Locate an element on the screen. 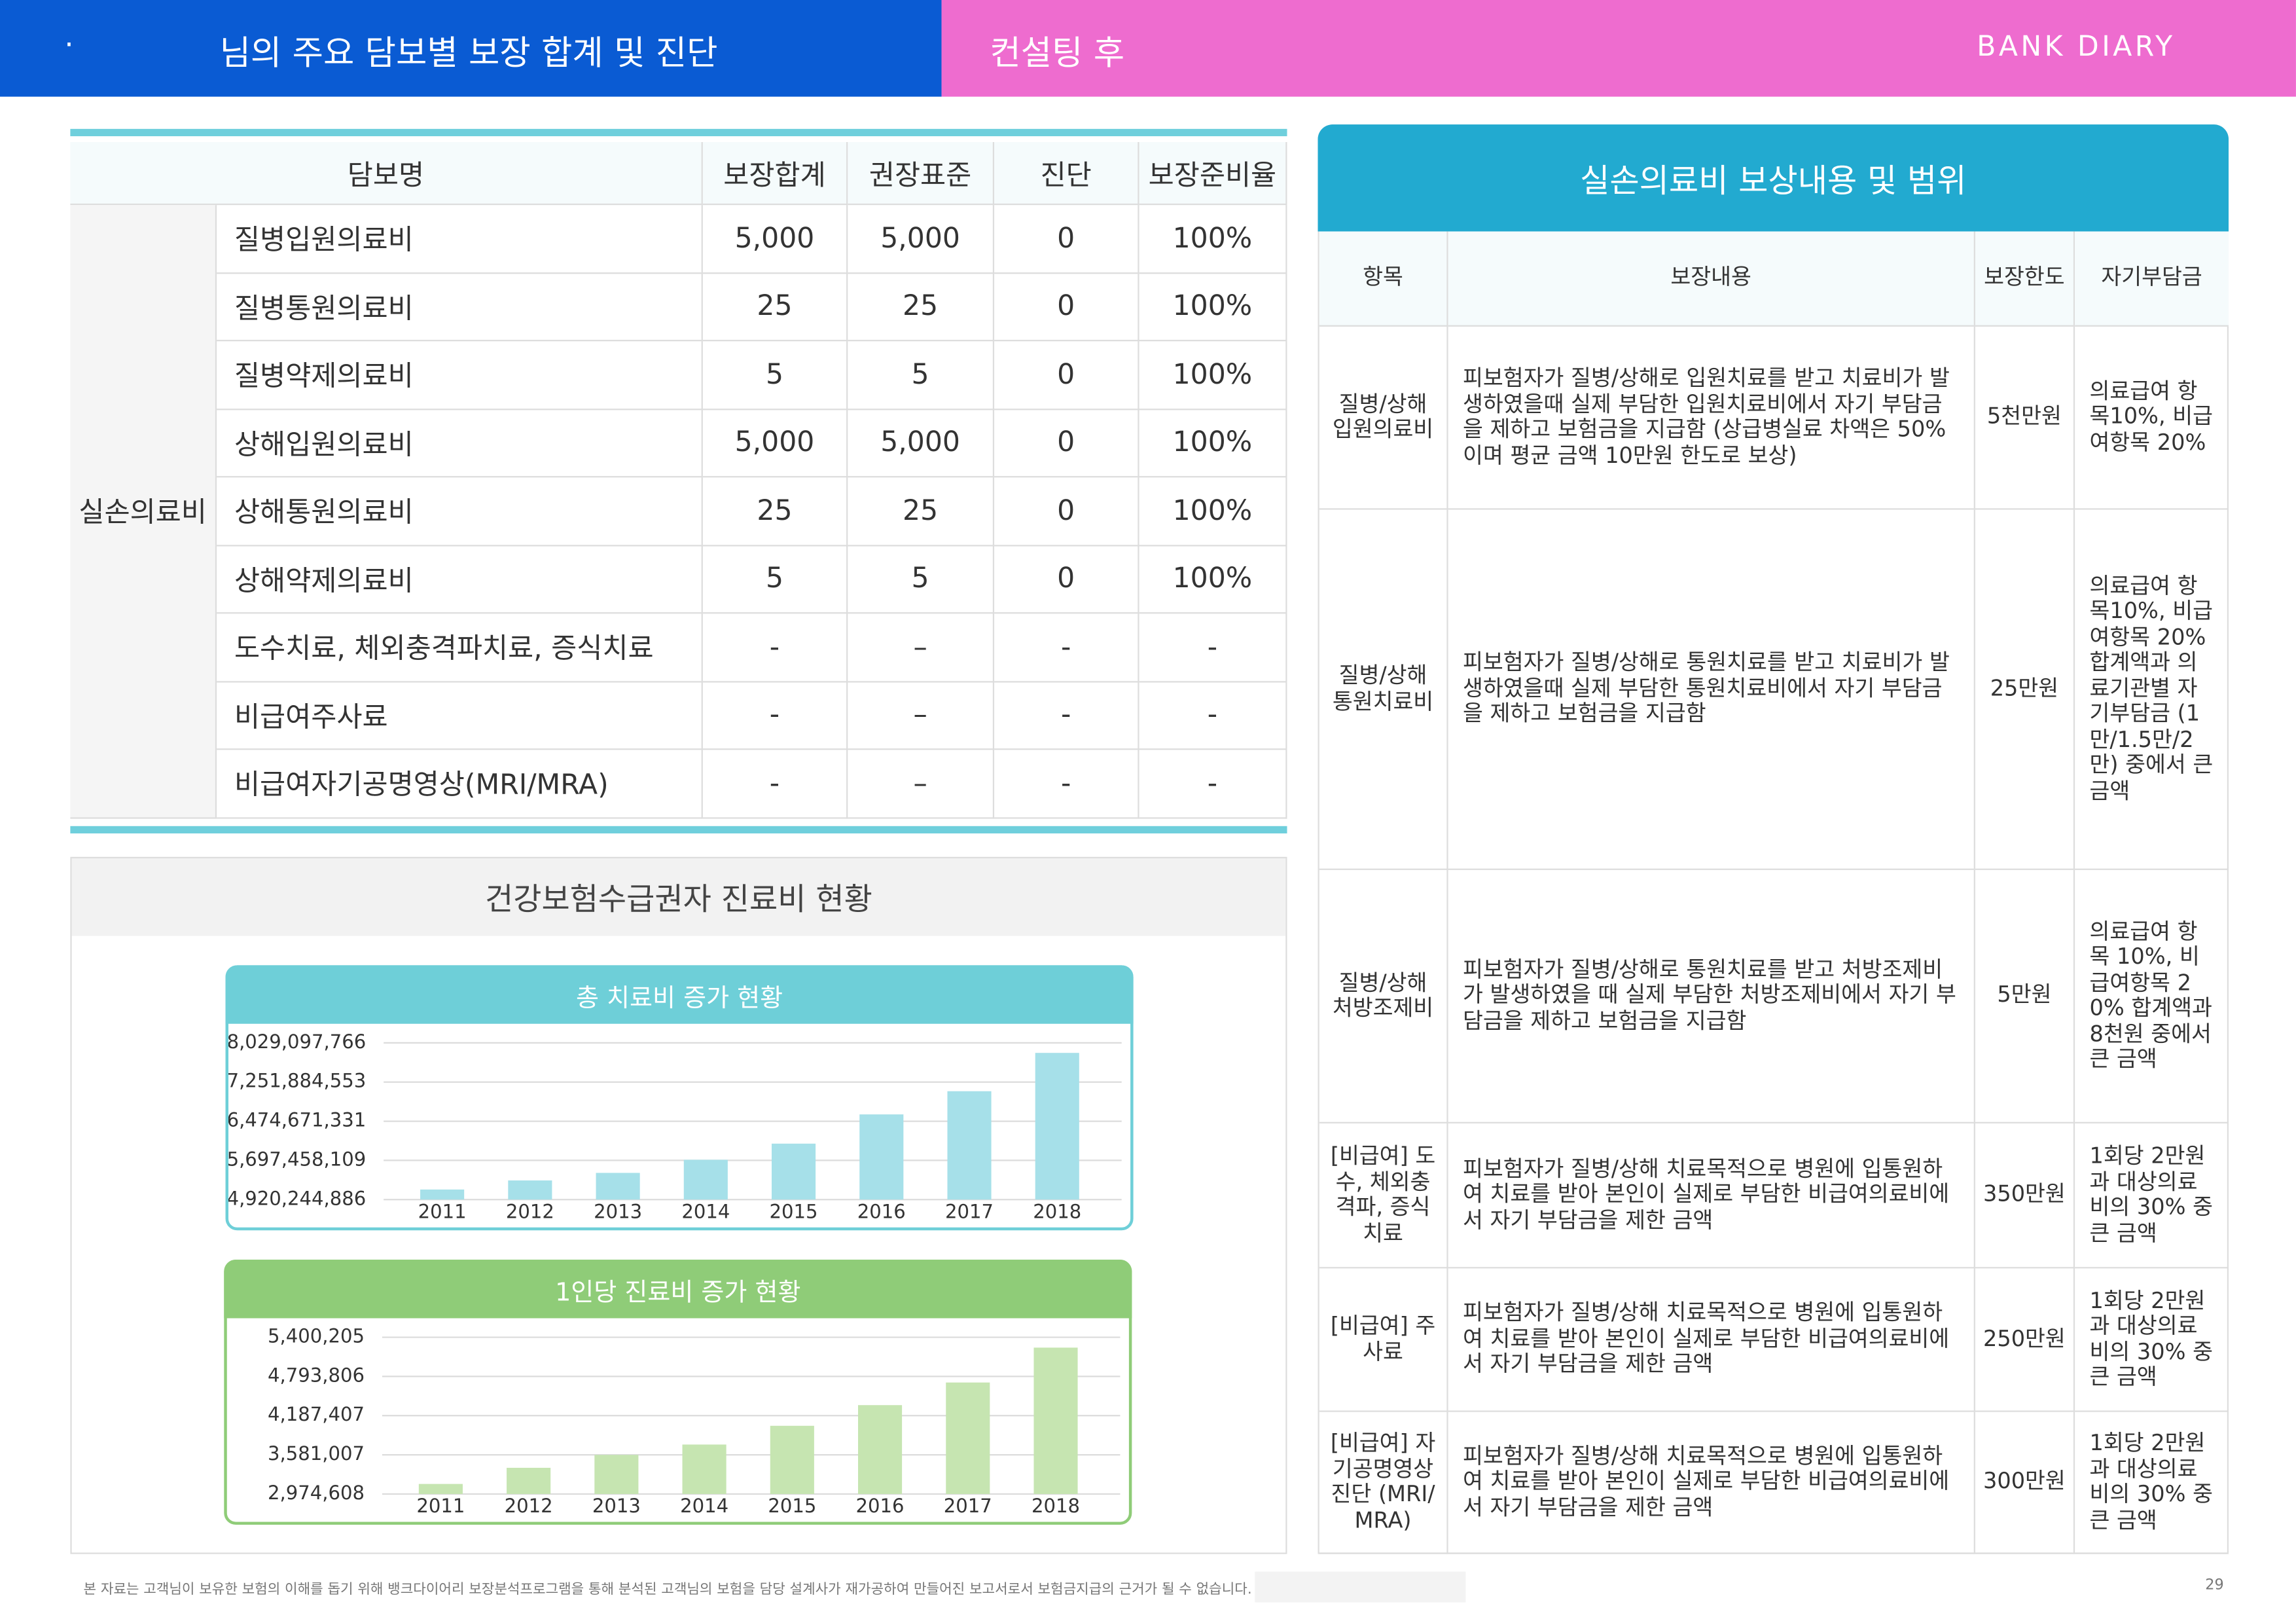 The height and width of the screenshot is (1623, 2296). page-number: 29 is located at coordinates (2214, 1585).